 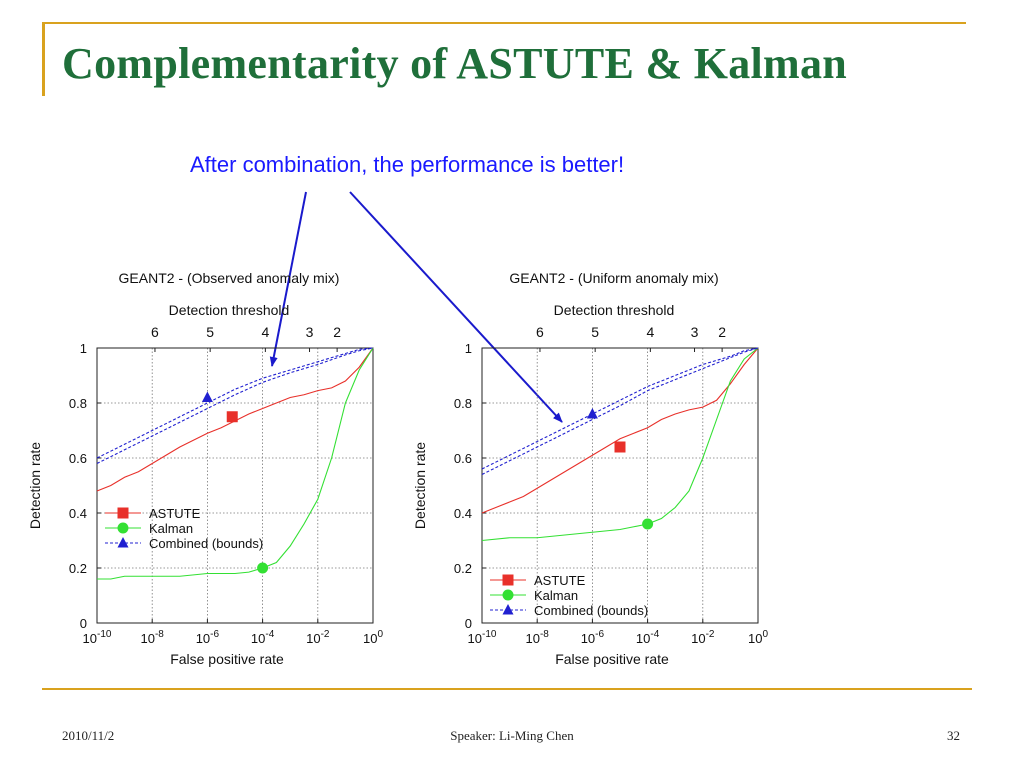 What do you see at coordinates (456, 307) in the screenshot?
I see `arrow-to-right-chart` at bounding box center [456, 307].